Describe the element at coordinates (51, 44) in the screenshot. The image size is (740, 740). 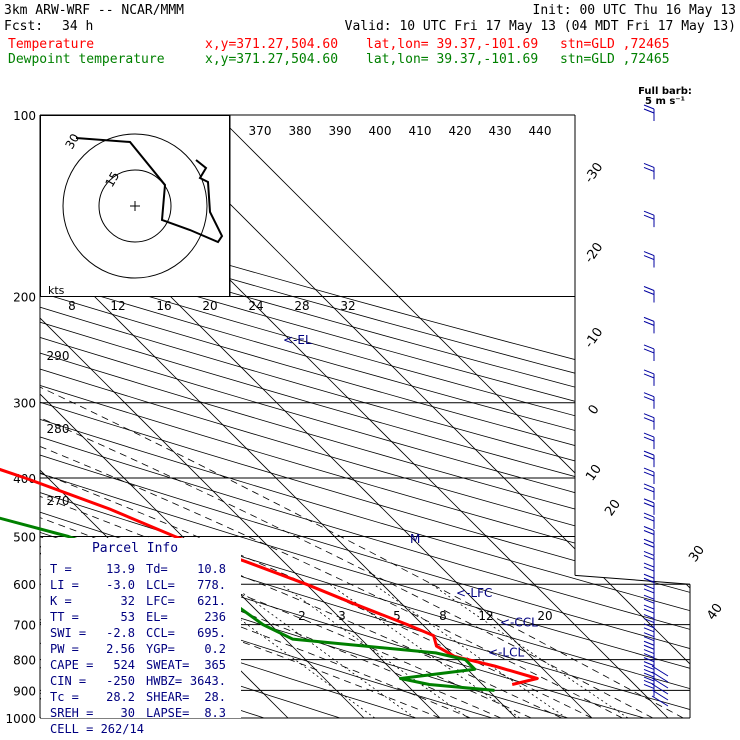
I see `temp-series-name: Temperature` at that location.